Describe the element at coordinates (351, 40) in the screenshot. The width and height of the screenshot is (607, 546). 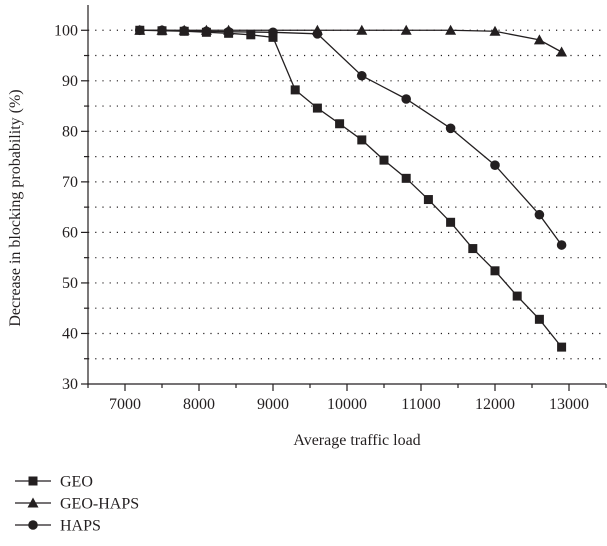
I see `series-geo-haps` at that location.